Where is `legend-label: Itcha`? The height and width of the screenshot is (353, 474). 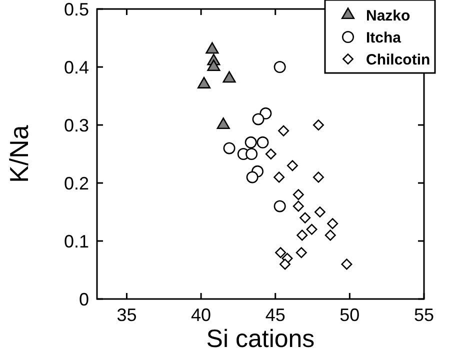 legend-label: Itcha is located at coordinates (384, 37).